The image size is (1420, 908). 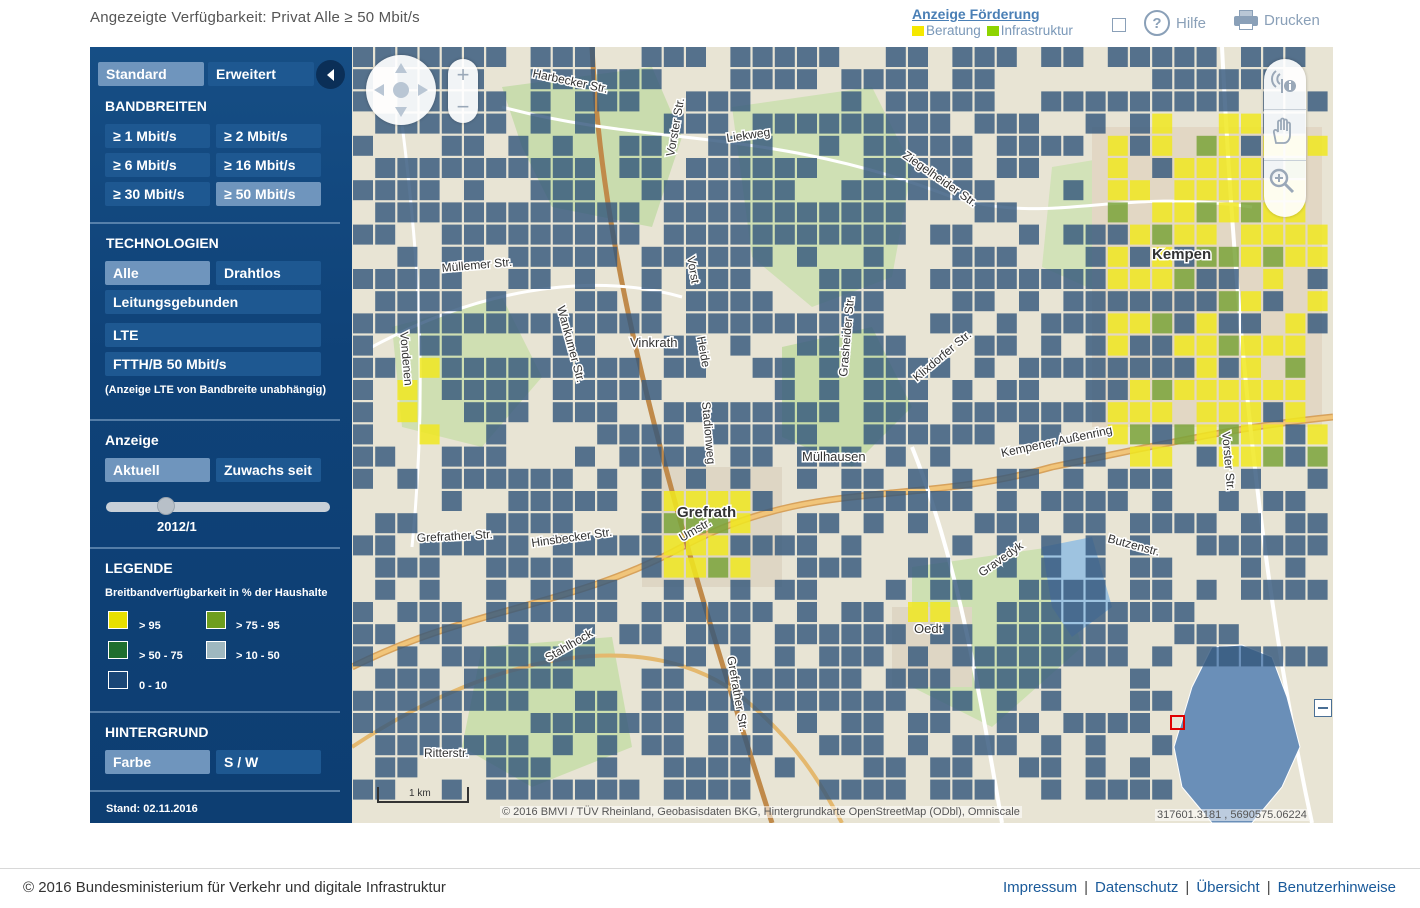 What do you see at coordinates (1237, 733) in the screenshot?
I see `germany-overview-map` at bounding box center [1237, 733].